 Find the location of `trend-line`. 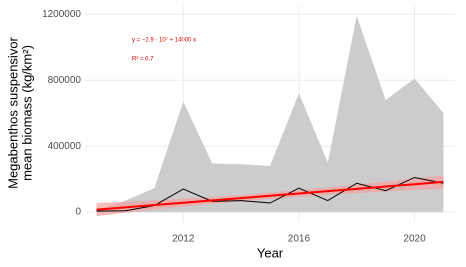

trend-line is located at coordinates (270, 195).